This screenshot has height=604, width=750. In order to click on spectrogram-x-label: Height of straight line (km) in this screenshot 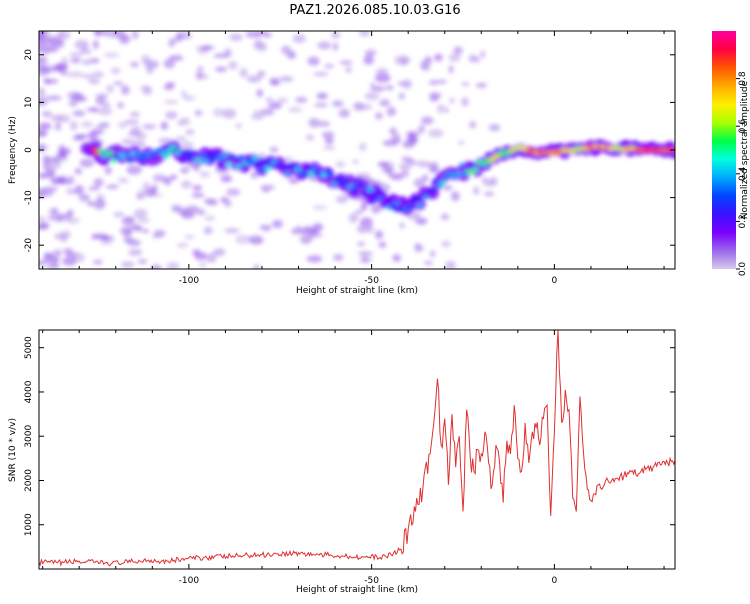, I will do `click(357, 291)`.